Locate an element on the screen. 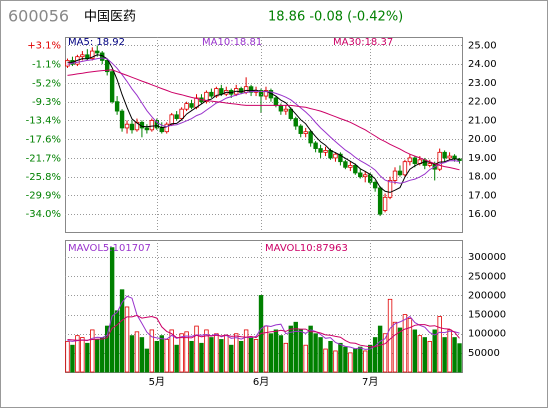 Image resolution: width=548 pixels, height=408 pixels. y-tick-label: 24.00 is located at coordinates (482, 64).